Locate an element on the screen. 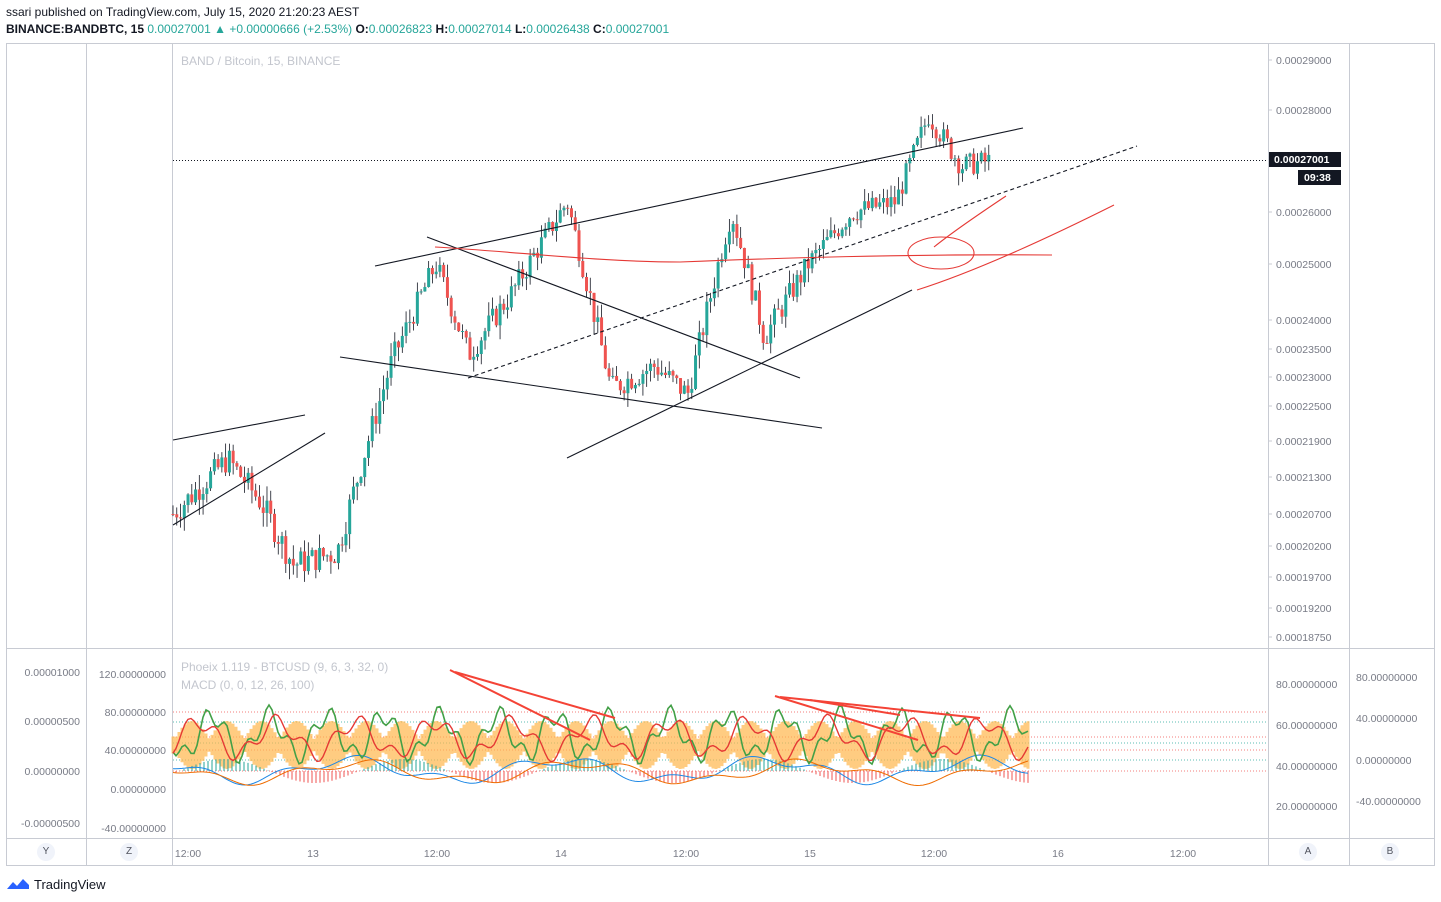  footer-brand: TradingView is located at coordinates (56, 884).